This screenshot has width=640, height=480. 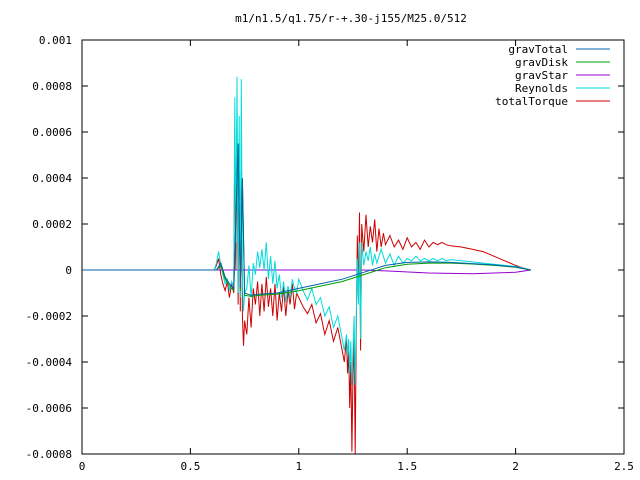 What do you see at coordinates (538, 49) in the screenshot?
I see `legend-label: gravTotal` at bounding box center [538, 49].